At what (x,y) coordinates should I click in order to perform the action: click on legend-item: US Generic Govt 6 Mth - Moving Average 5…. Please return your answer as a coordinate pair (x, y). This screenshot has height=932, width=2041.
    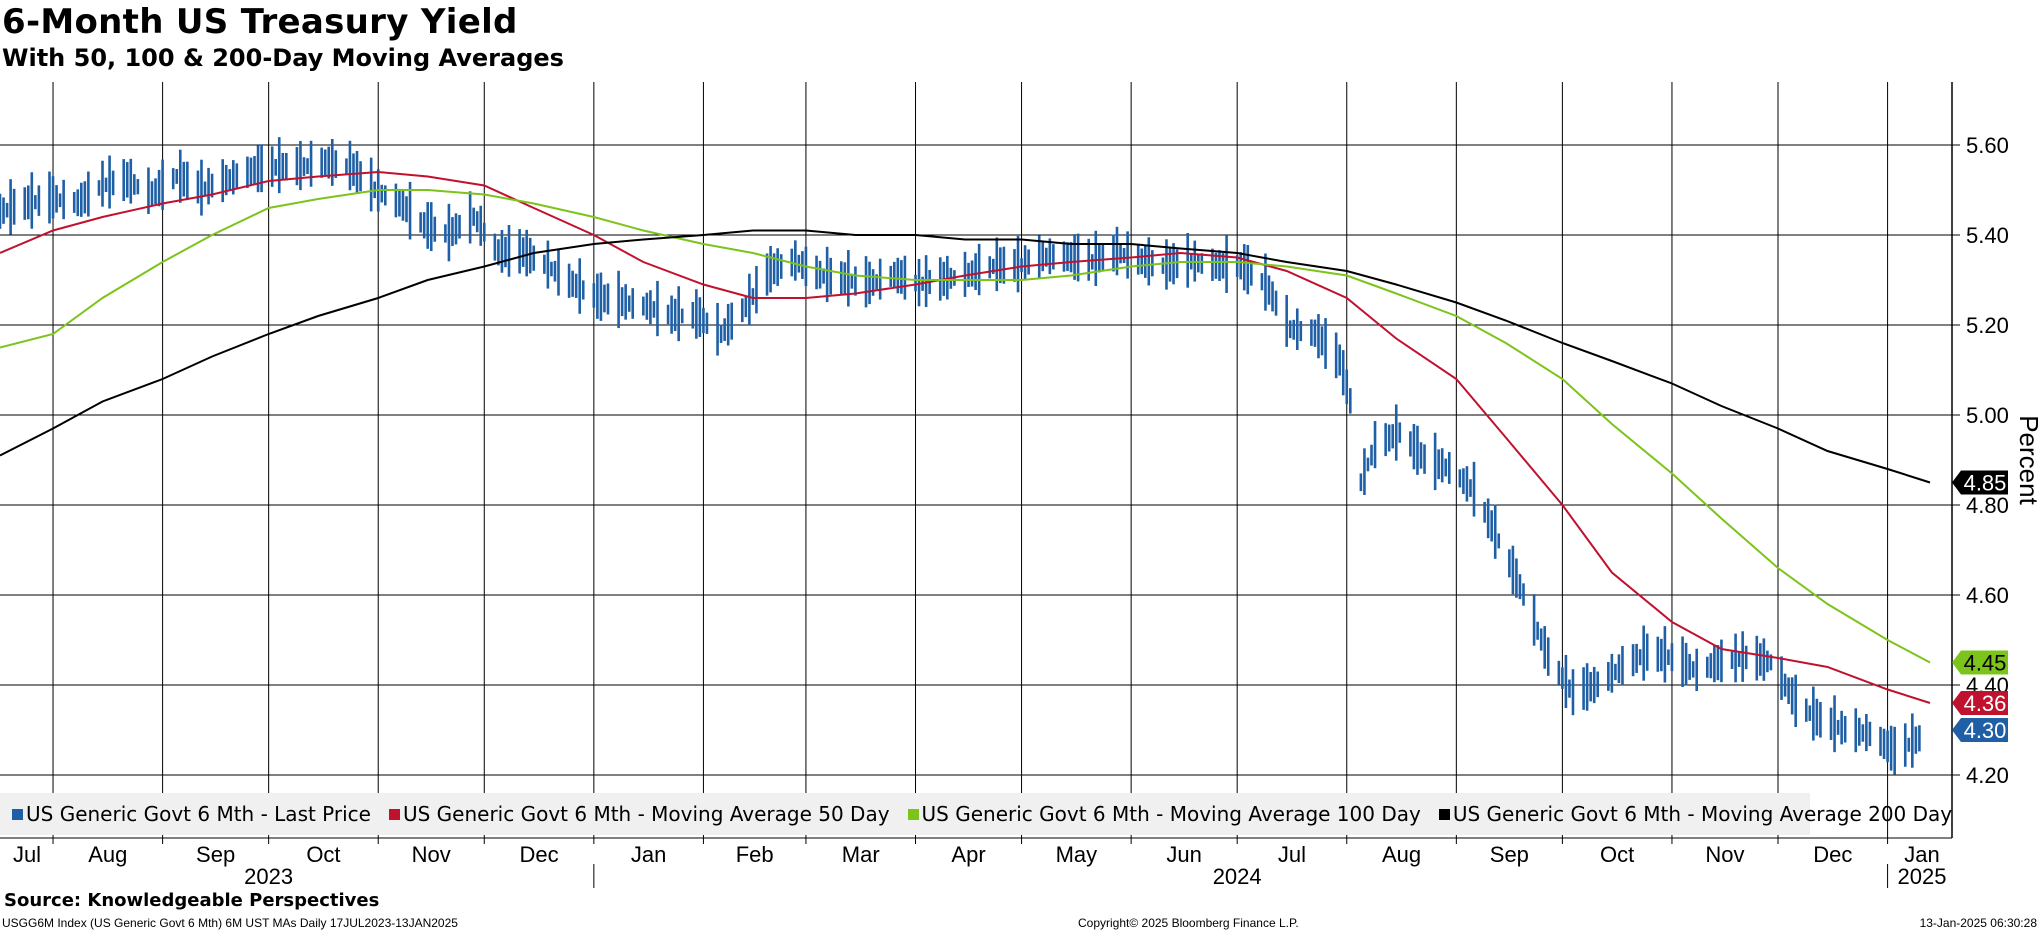
    Looking at the image, I should click on (639, 814).